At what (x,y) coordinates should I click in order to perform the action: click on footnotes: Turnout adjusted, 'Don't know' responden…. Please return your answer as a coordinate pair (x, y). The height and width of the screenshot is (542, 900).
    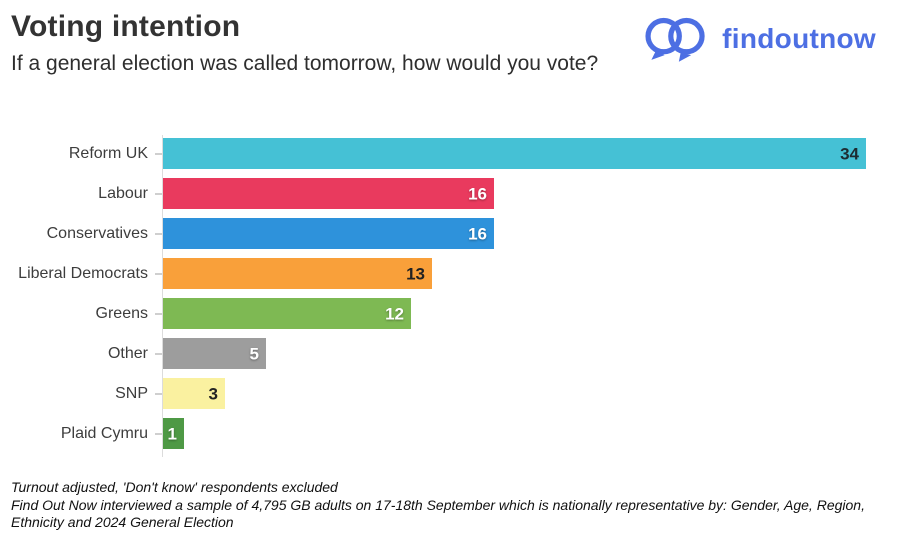
    Looking at the image, I should click on (448, 505).